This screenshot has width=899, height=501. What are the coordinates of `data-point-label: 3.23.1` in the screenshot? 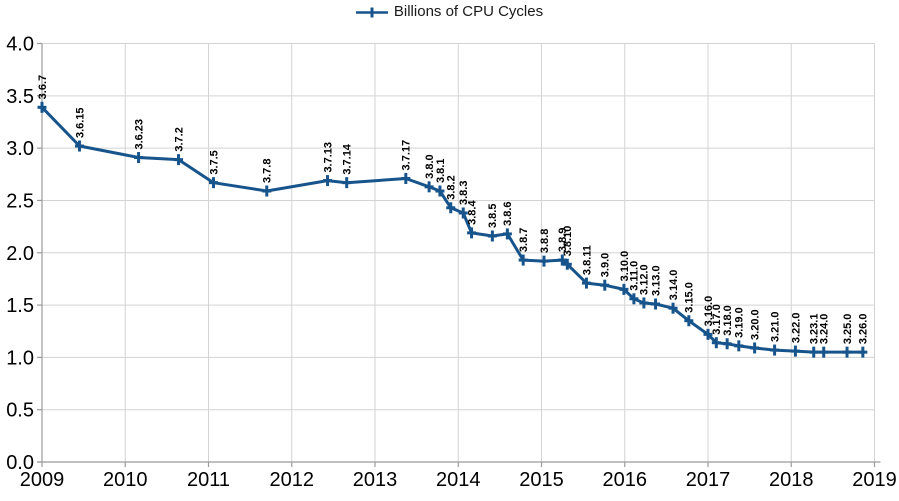 It's located at (815, 329).